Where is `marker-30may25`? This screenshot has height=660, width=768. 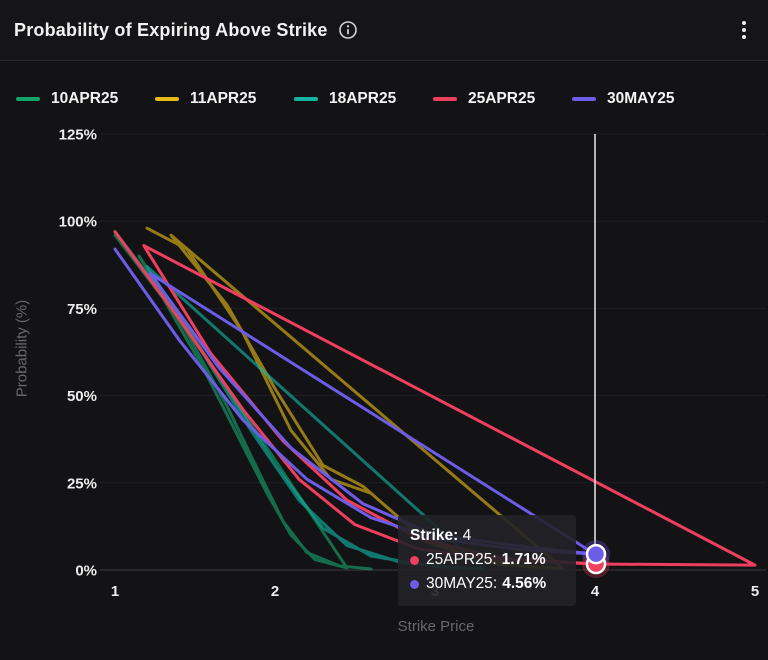
marker-30may25 is located at coordinates (596, 554).